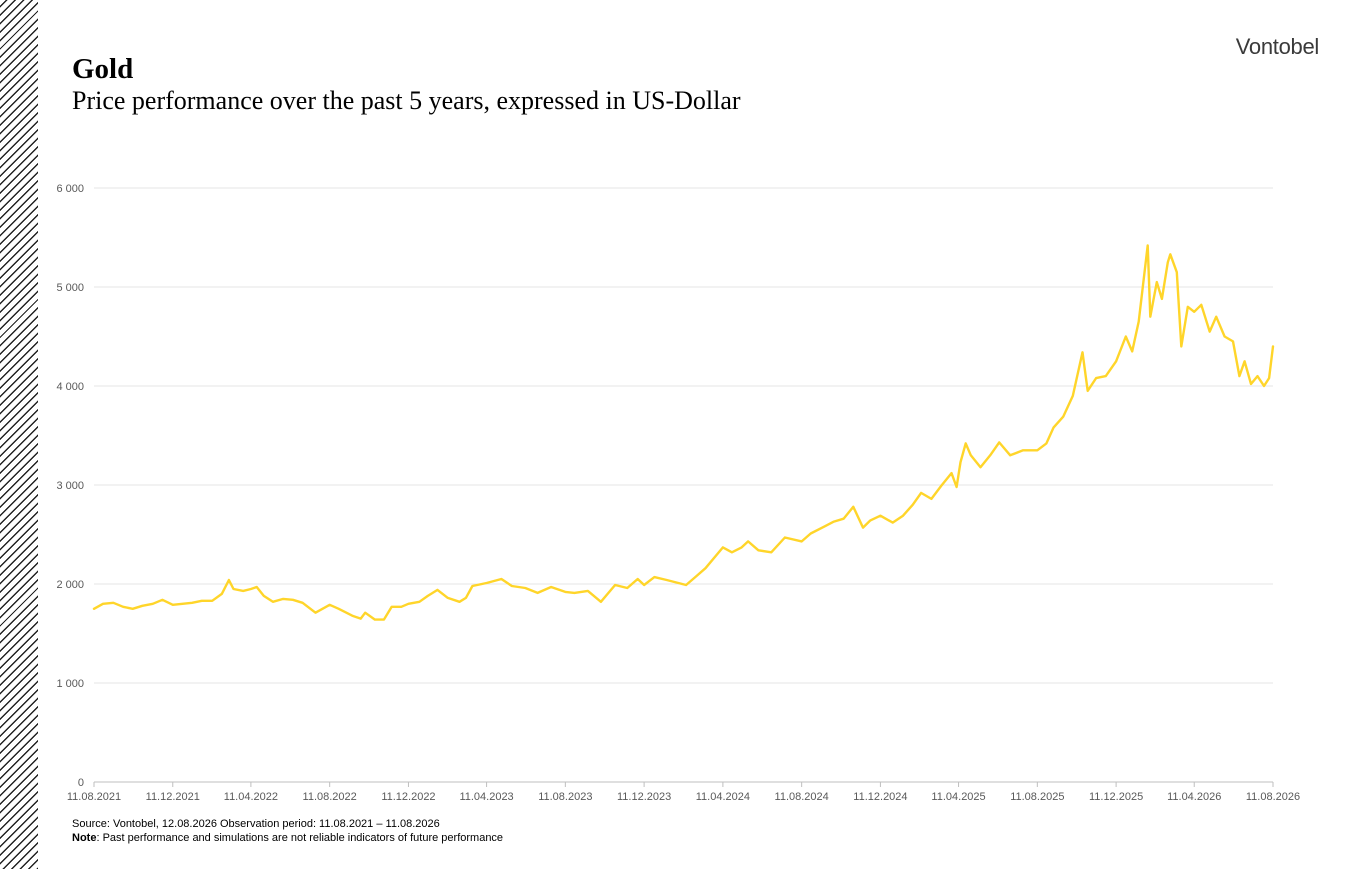  I want to click on x-tick-label: 11.12.2023, so click(644, 797).